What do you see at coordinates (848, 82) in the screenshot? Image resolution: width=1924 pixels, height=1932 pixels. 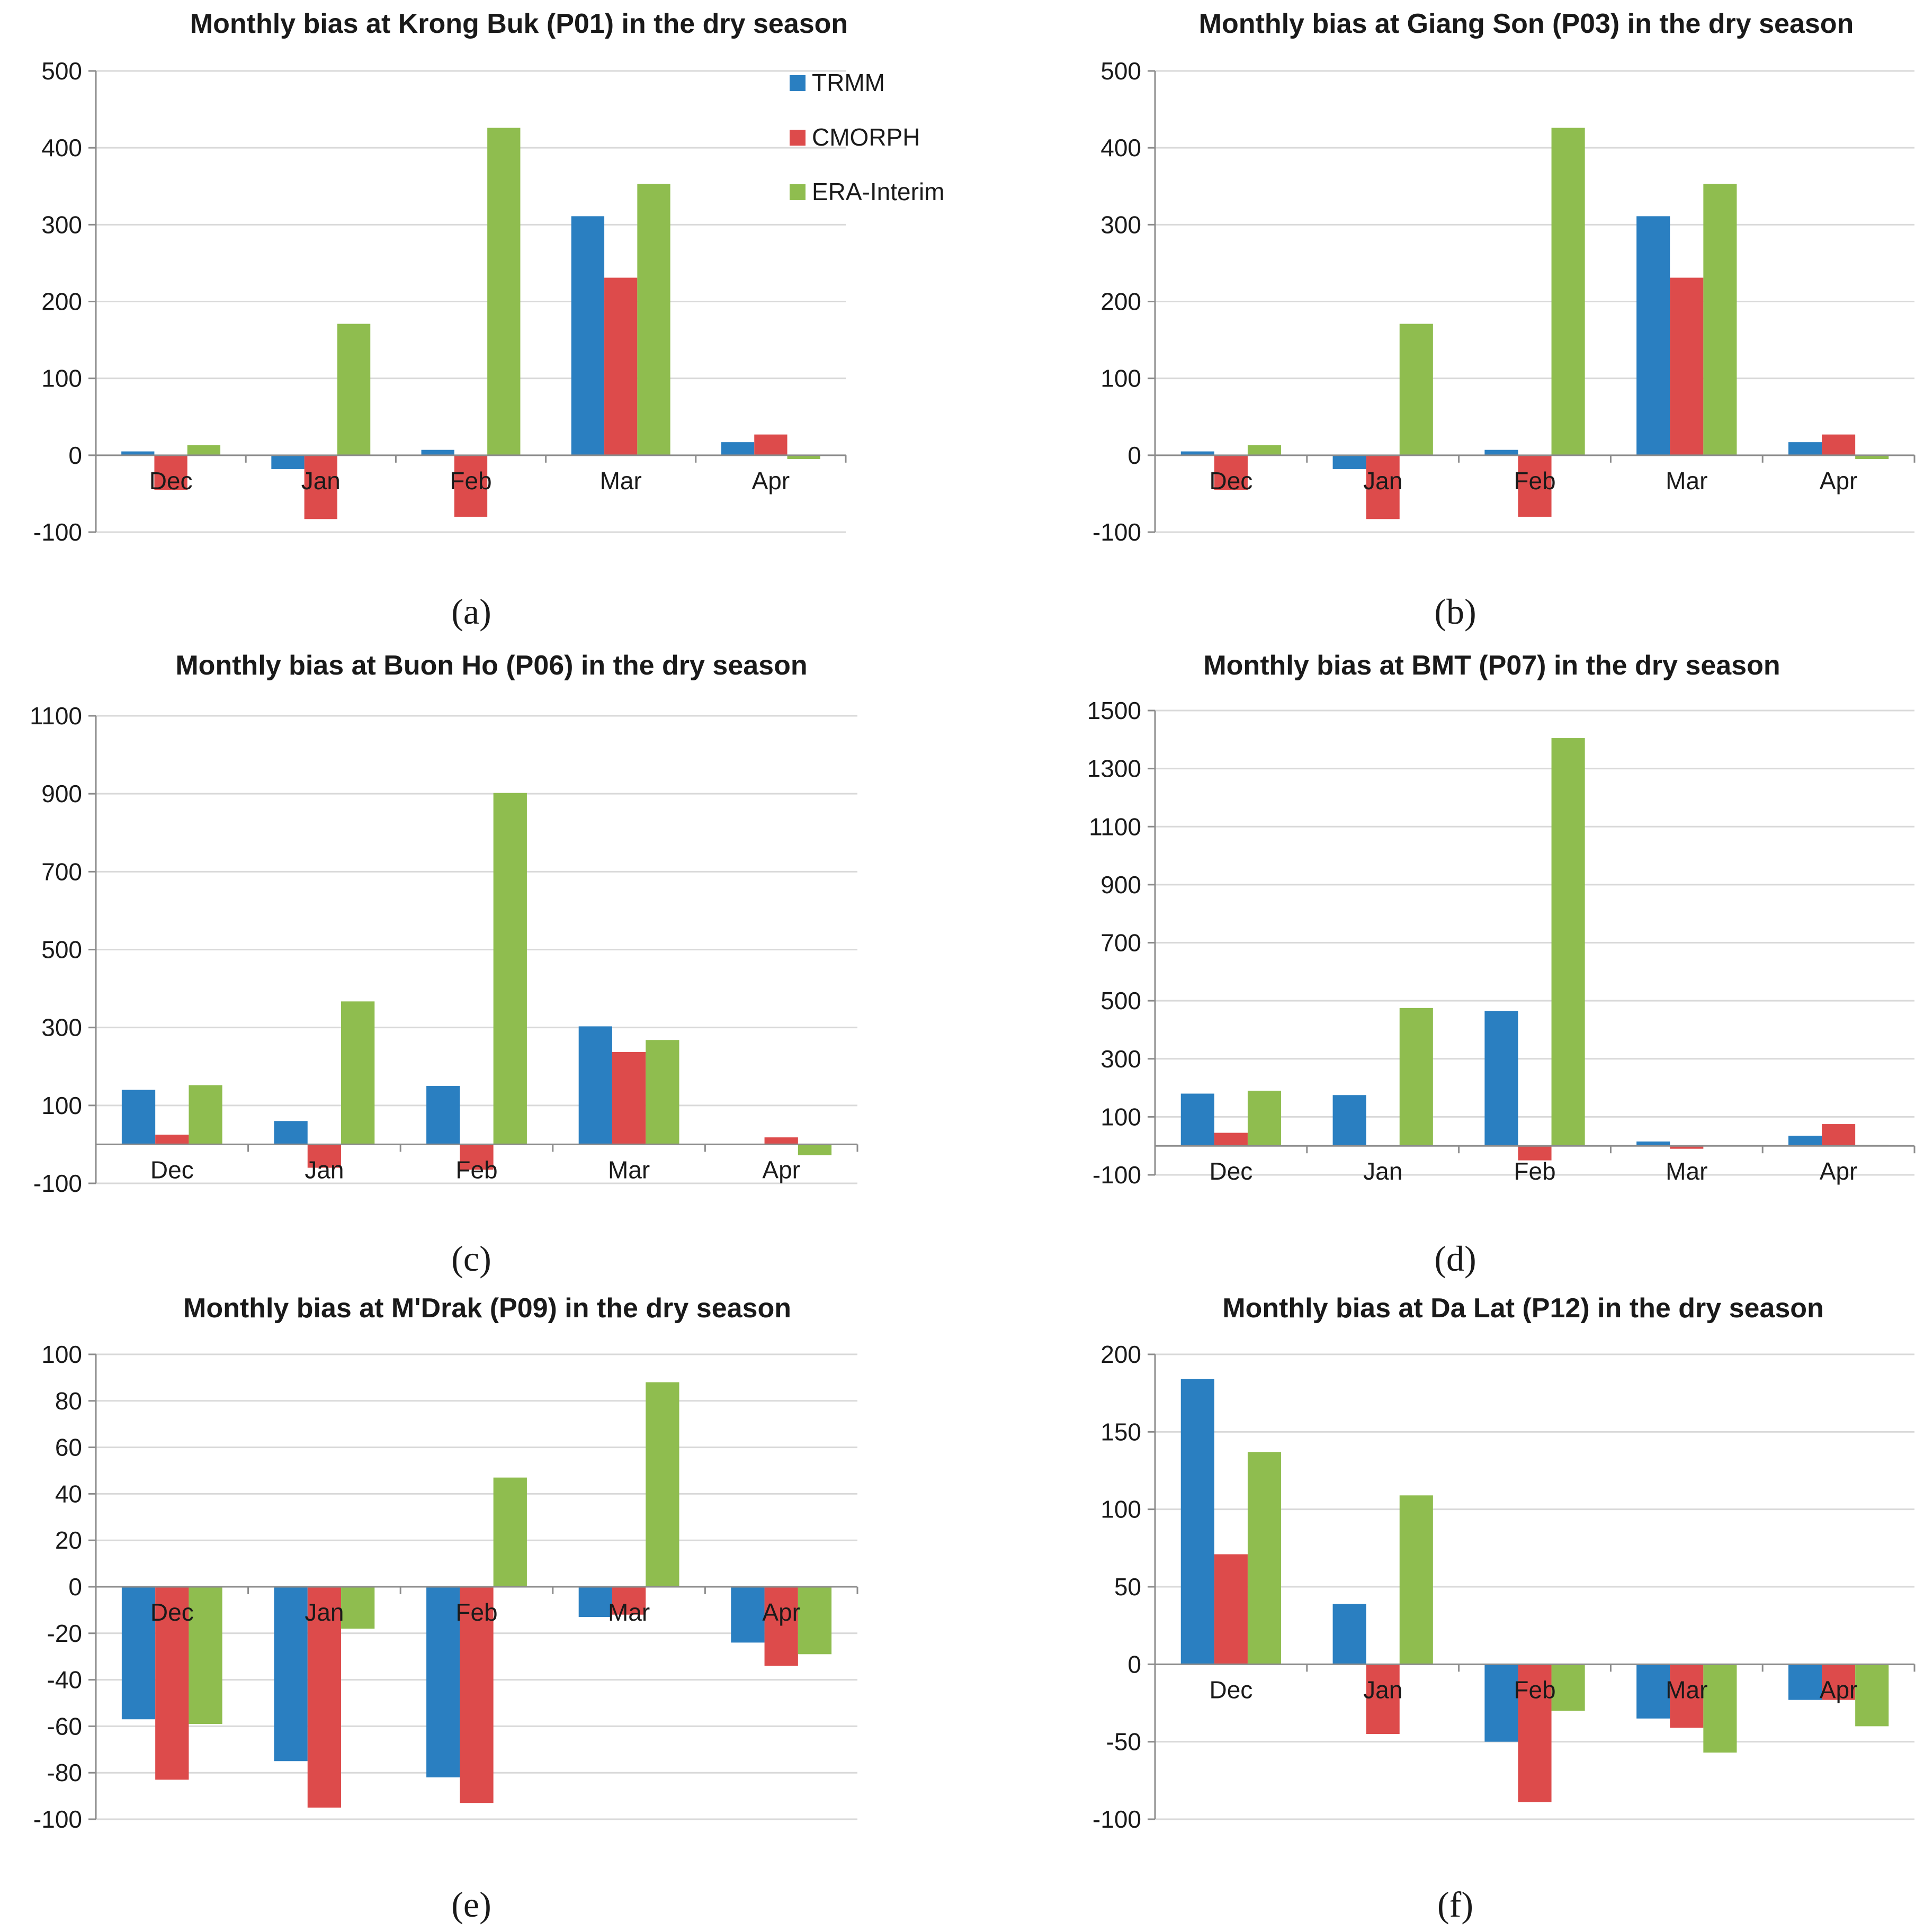 I see `legend-label-trmm: TRMM` at bounding box center [848, 82].